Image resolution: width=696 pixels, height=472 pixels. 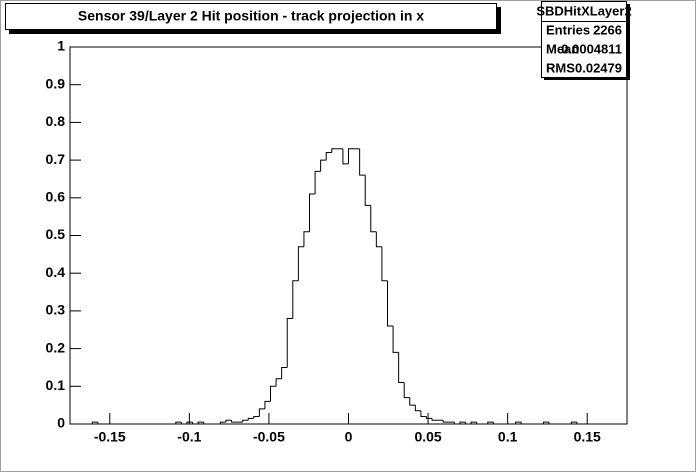 I want to click on stats-value: 0.02479, so click(x=598, y=67).